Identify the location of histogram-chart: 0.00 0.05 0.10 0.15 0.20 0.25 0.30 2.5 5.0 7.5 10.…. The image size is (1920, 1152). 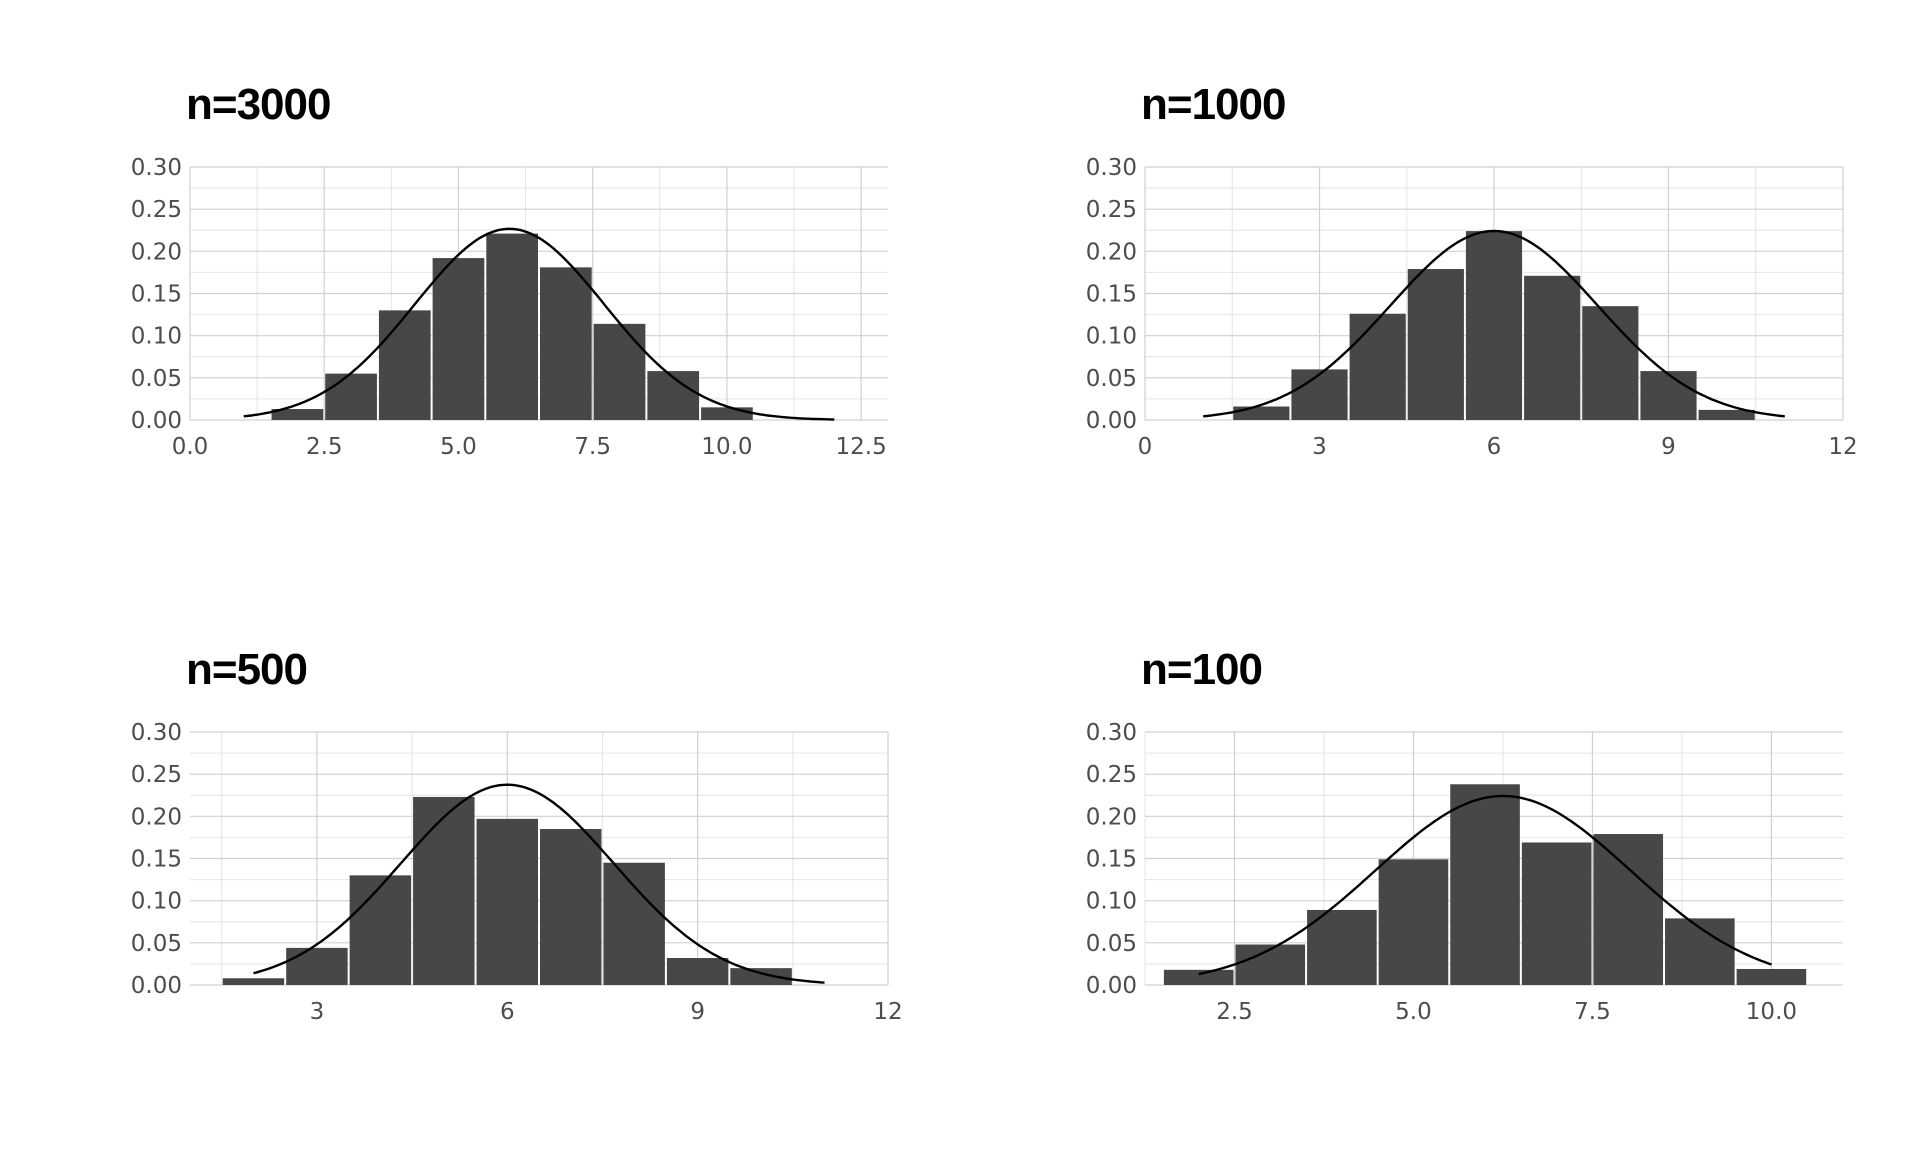
(1464, 872).